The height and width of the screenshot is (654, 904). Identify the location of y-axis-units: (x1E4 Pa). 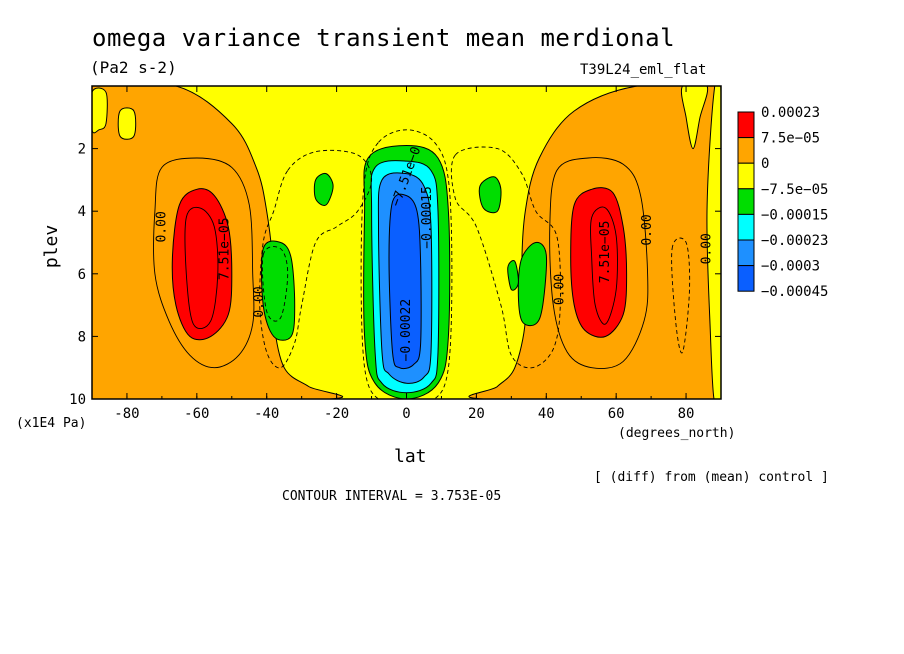
(51, 423).